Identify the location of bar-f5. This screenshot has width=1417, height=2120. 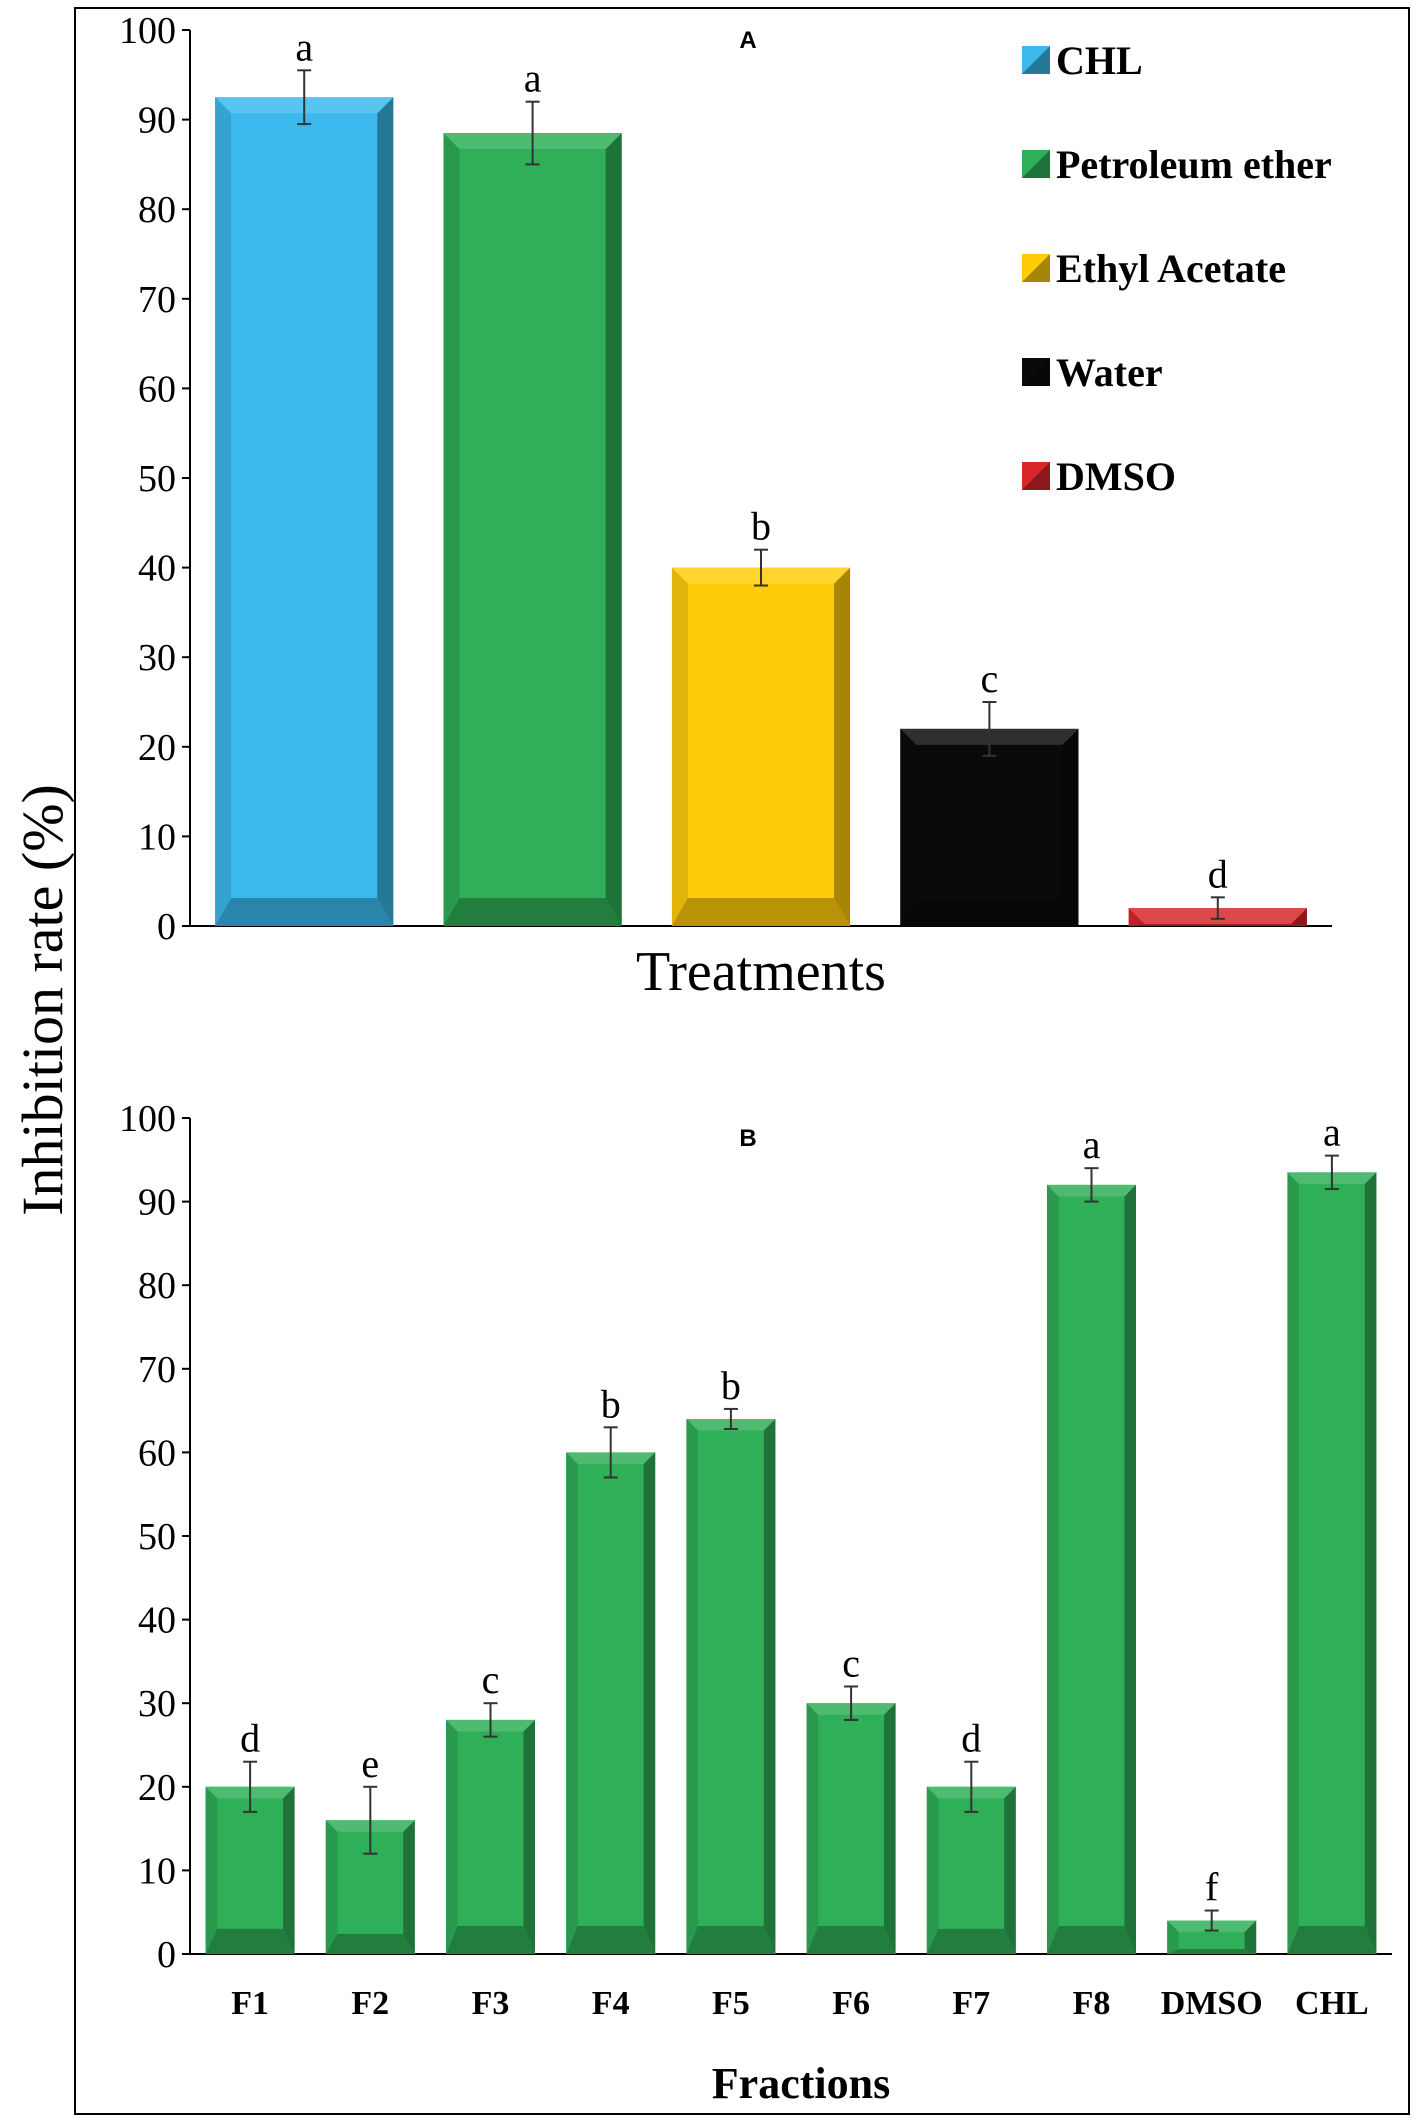
(731, 1686).